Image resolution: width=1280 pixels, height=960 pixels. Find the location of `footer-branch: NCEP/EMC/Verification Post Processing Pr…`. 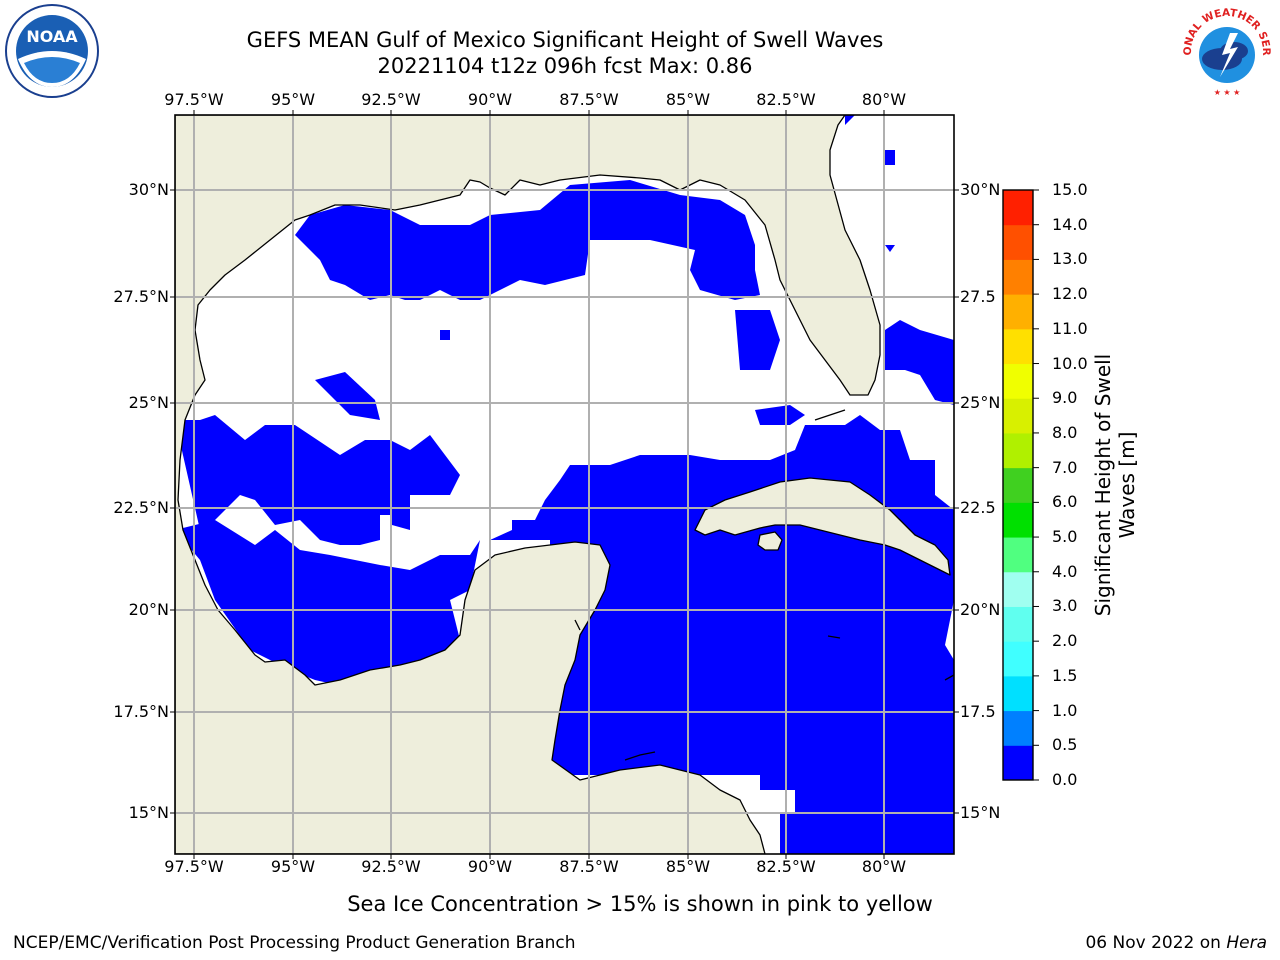

footer-branch: NCEP/EMC/Verification Post Processing Pr… is located at coordinates (294, 943).